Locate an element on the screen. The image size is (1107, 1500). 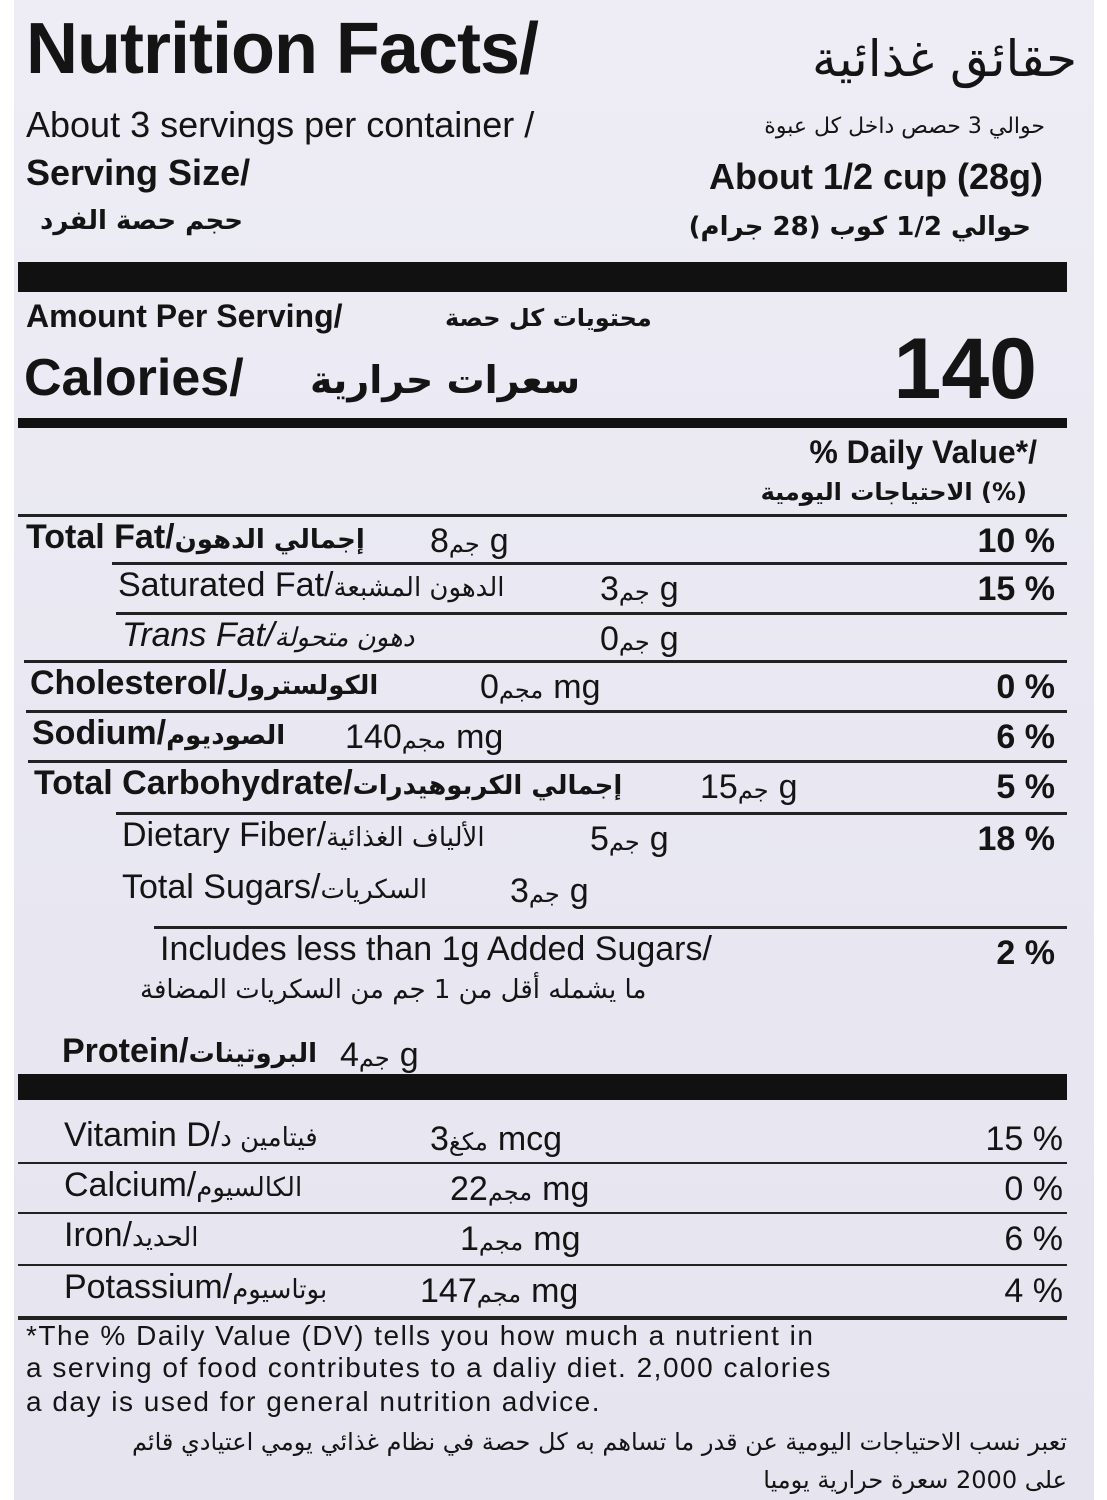
vitamin-amount: مجم1mg is located at coordinates (520, 1239).